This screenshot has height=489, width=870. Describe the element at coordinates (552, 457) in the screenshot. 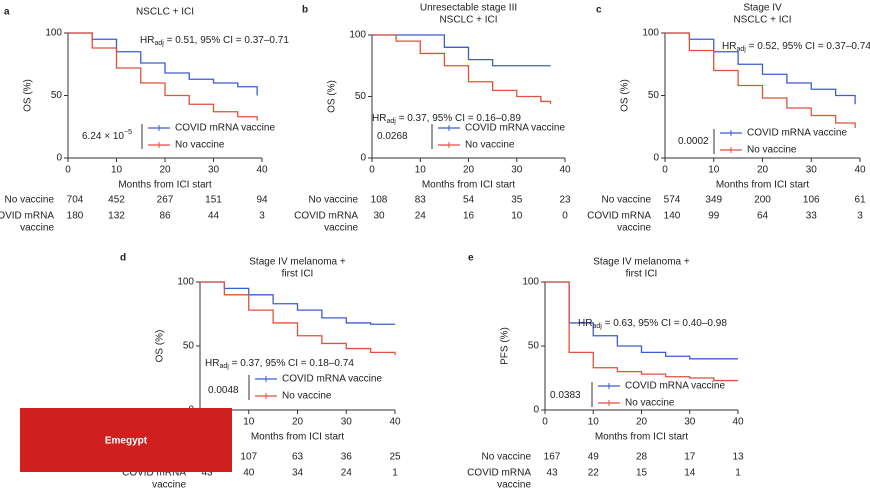

I see `risk-count: 167` at that location.